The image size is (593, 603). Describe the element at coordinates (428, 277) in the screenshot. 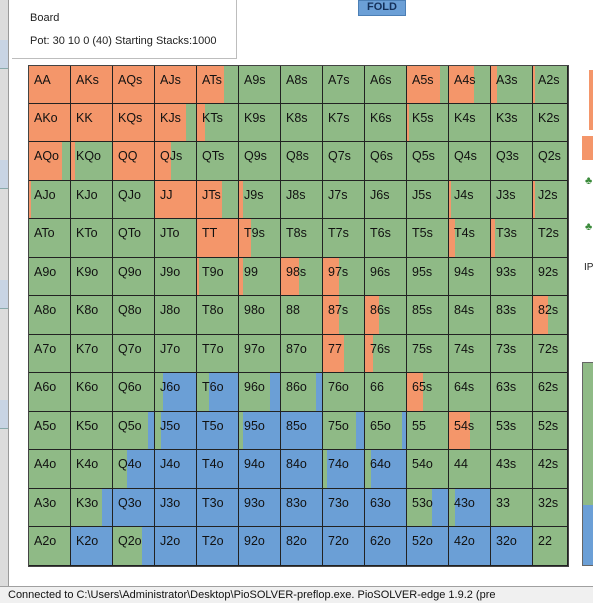

I see `hand-cell-95s: 95s` at that location.